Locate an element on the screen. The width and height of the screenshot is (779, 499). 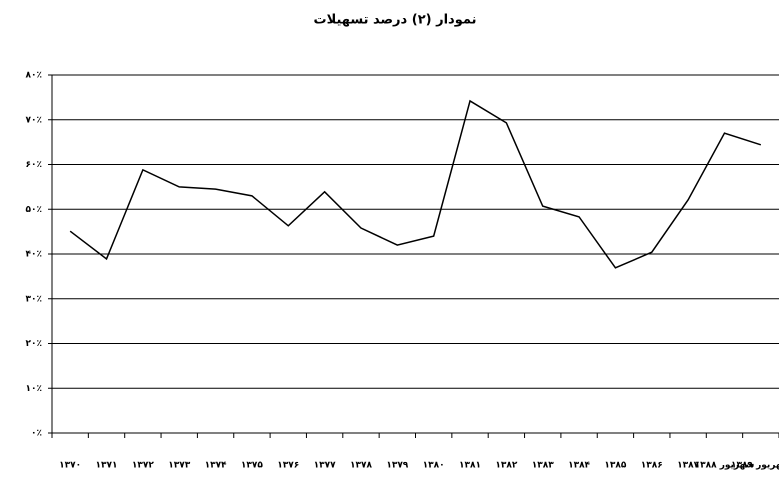
x-tick-label: ۱۳۷۹ is located at coordinates (397, 466).